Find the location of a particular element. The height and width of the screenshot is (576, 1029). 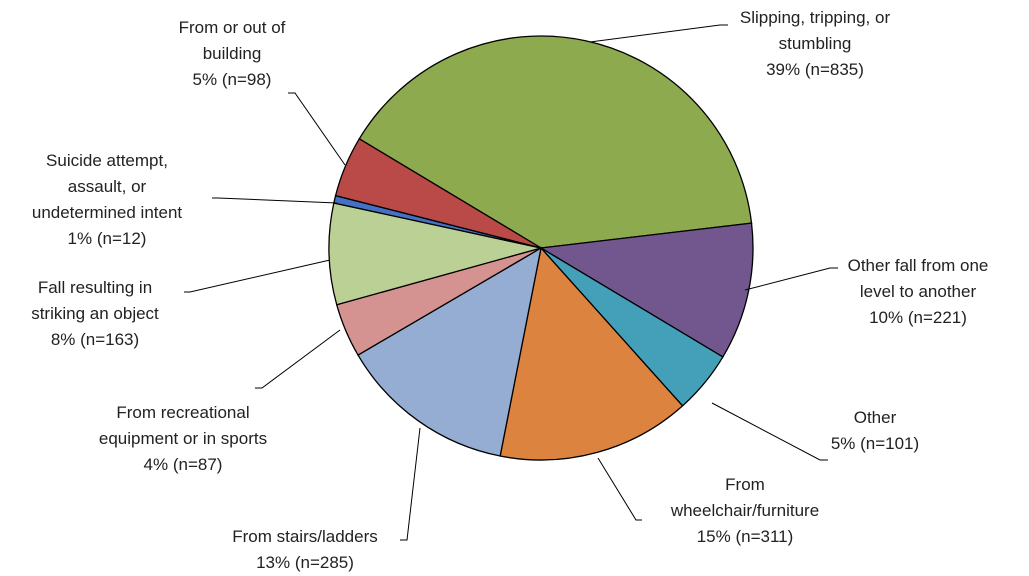

slice-label: From wheelchair/furniture 15% (n=311) is located at coordinates (745, 511).